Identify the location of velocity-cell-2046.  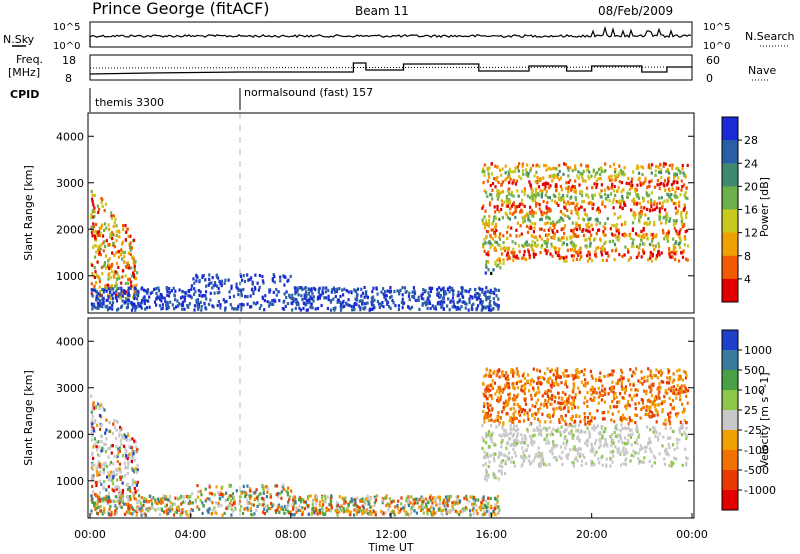
(680, 422).